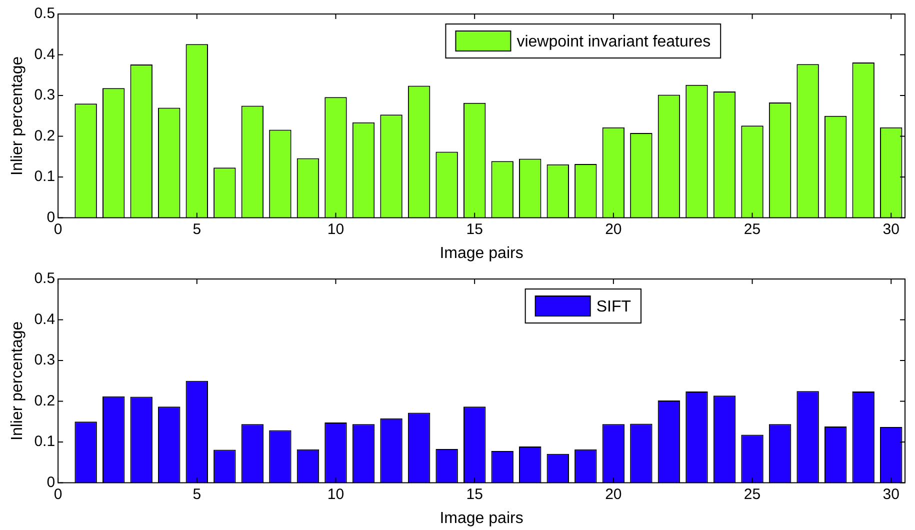 Image resolution: width=915 pixels, height=530 pixels. Describe the element at coordinates (613, 41) in the screenshot. I see `legend-label: viewpoint invariant features` at that location.